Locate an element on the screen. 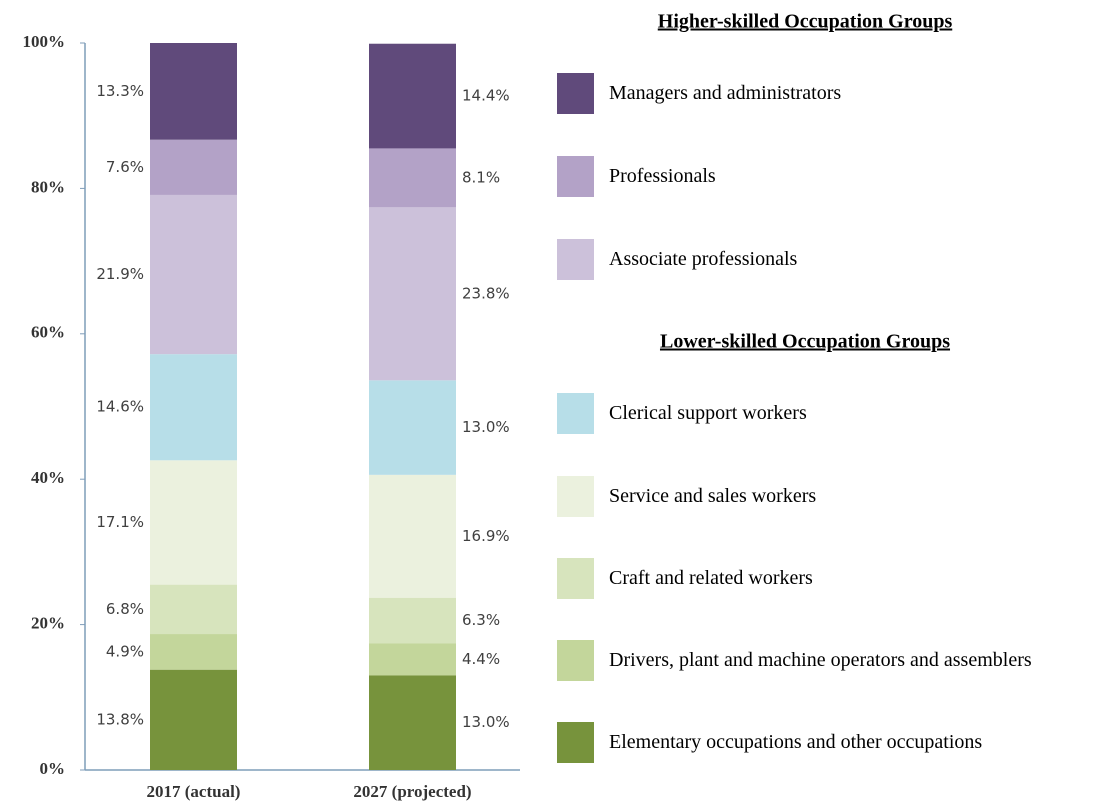  y-tick-label: 100% is located at coordinates (44, 41).